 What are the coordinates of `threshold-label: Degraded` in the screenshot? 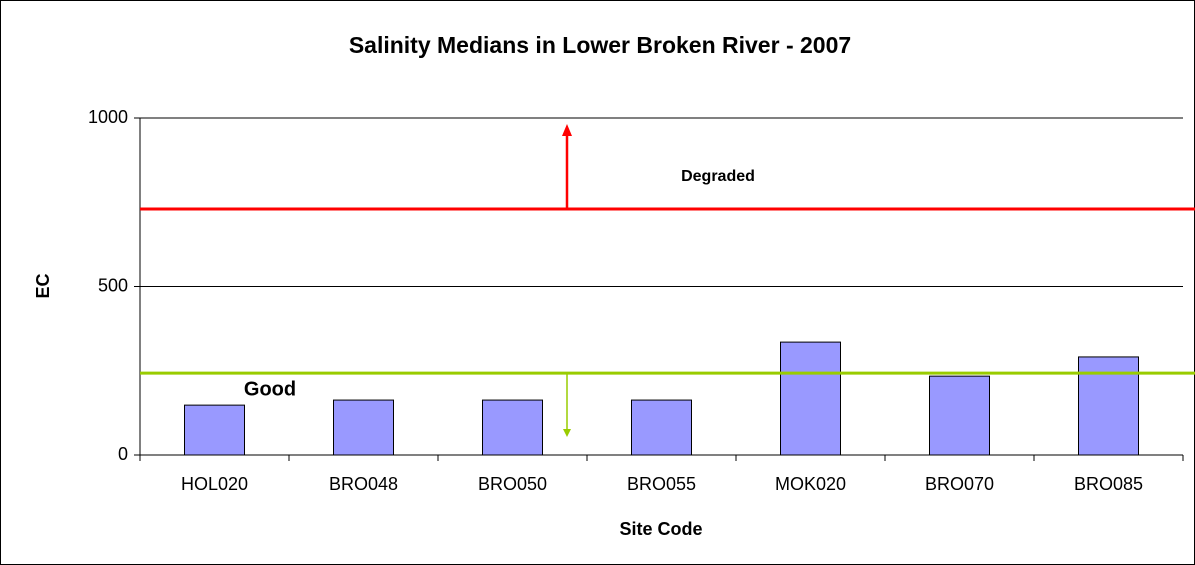 It's located at (718, 176).